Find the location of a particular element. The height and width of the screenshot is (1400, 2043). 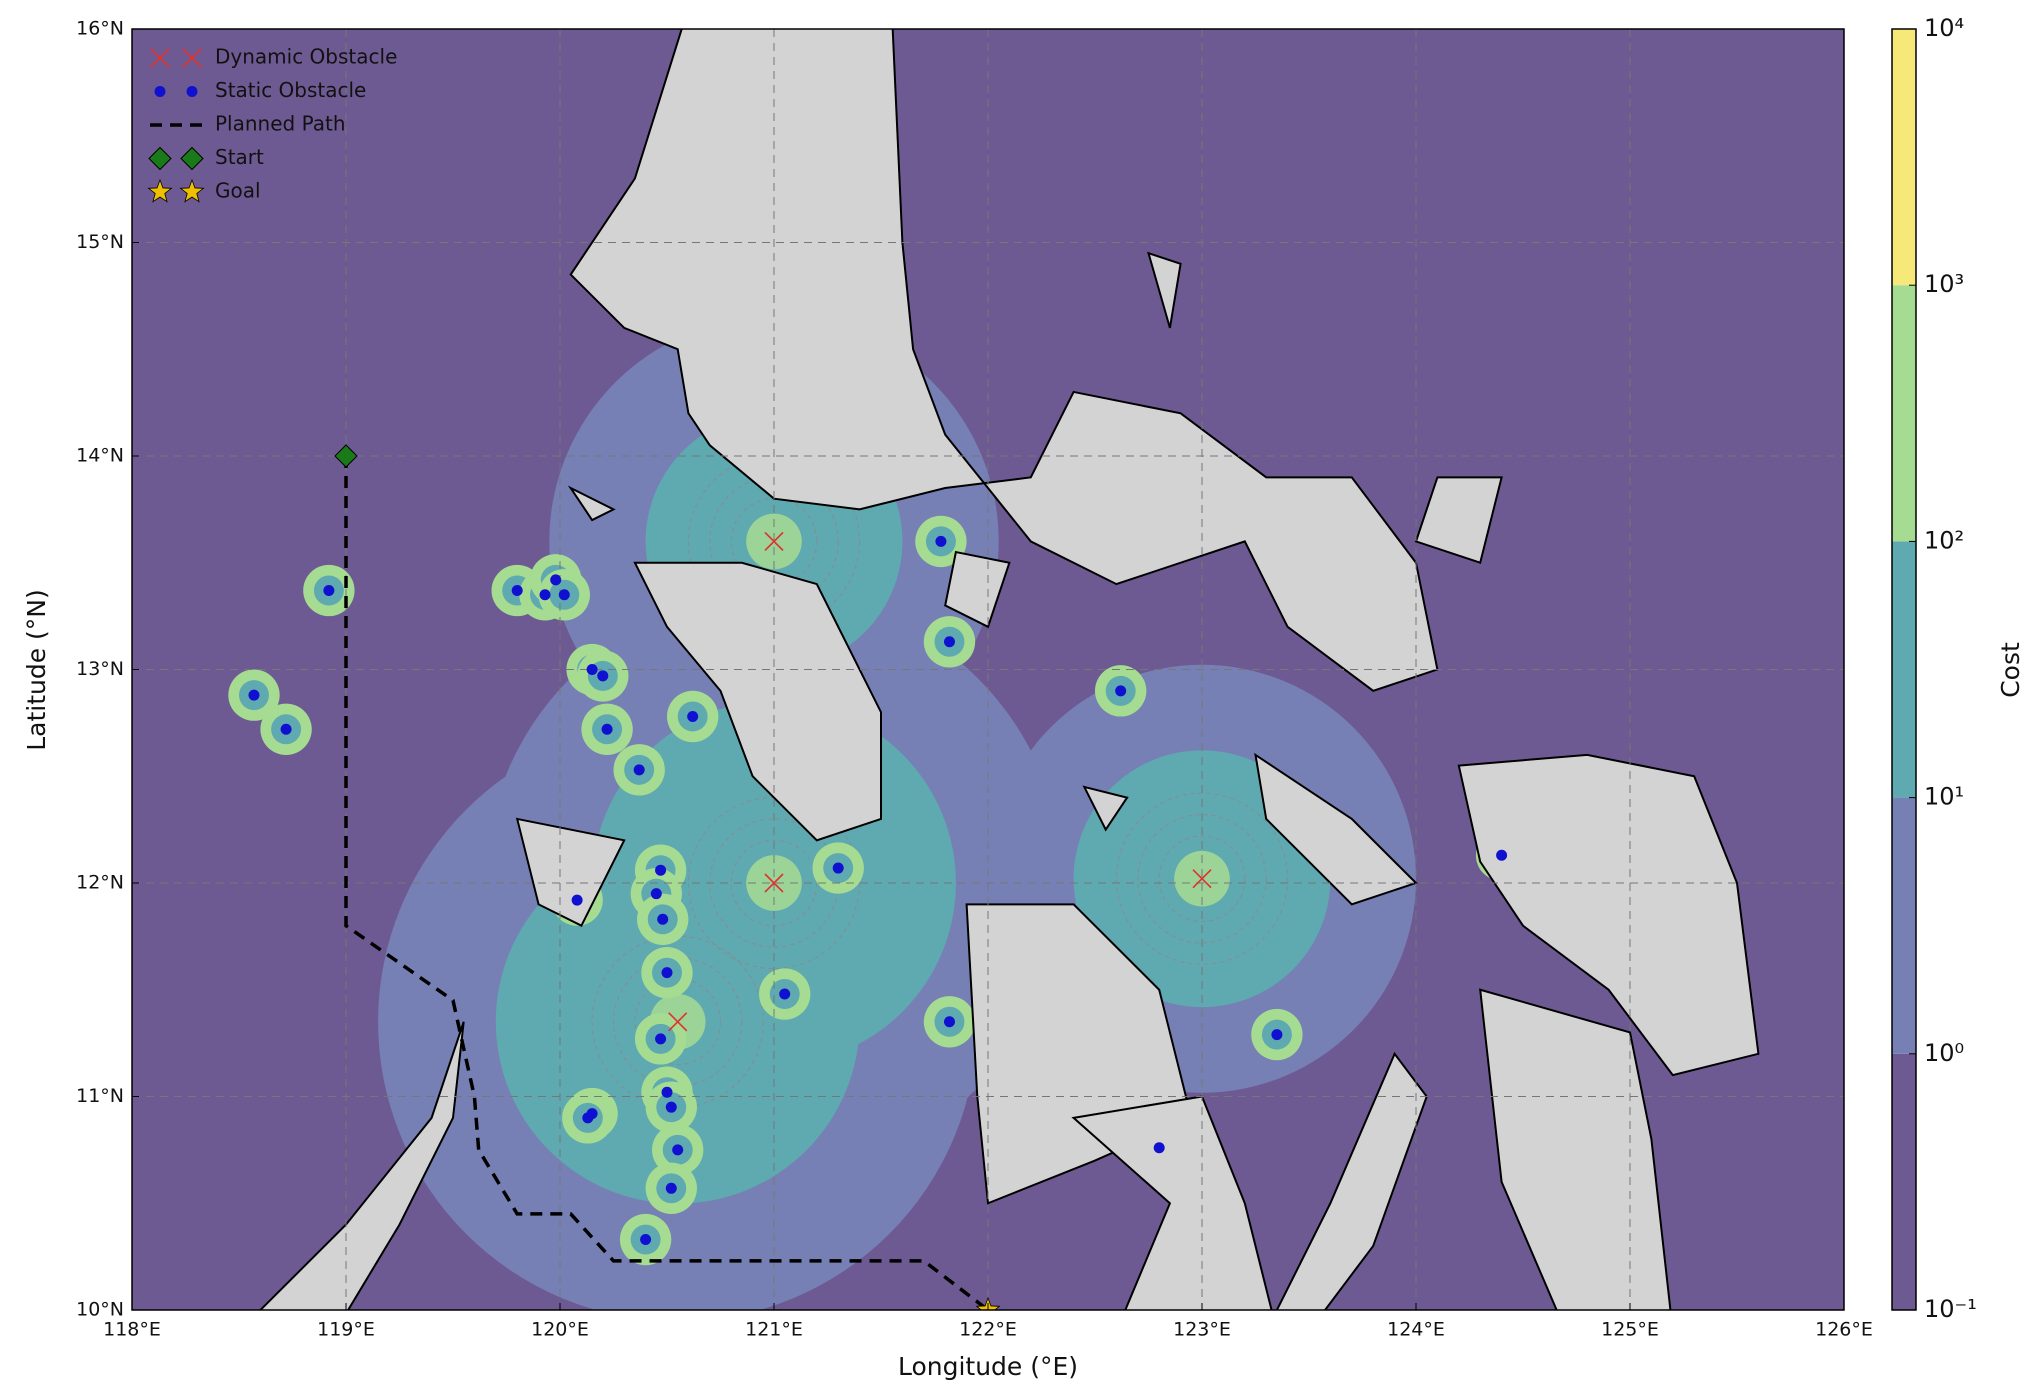

y-tick-label: 14°N is located at coordinates (100, 456).